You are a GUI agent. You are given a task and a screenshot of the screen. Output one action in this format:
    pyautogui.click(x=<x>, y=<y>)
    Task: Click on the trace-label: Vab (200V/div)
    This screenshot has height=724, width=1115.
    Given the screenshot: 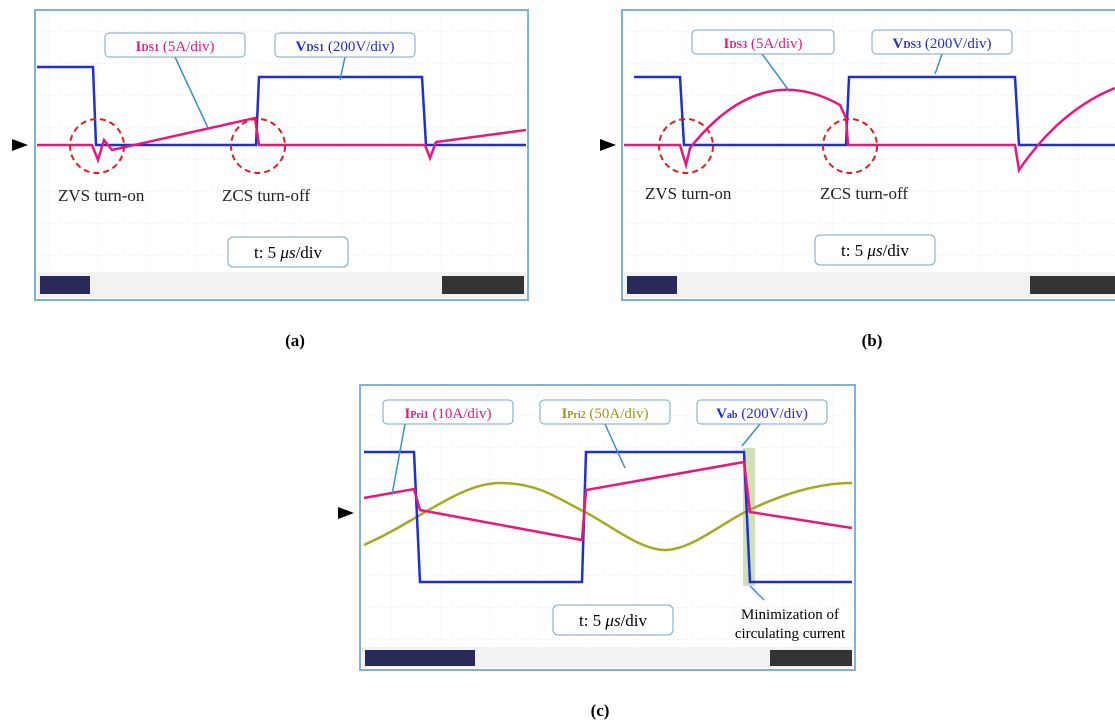 What is the action you would take?
    pyautogui.click(x=762, y=414)
    